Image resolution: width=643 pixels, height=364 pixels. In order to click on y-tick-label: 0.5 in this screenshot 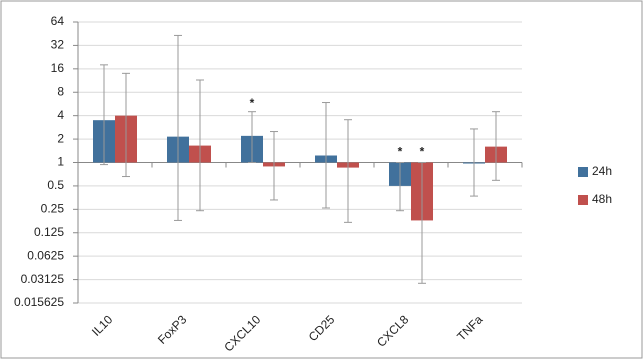, I will do `click(55, 185)`.